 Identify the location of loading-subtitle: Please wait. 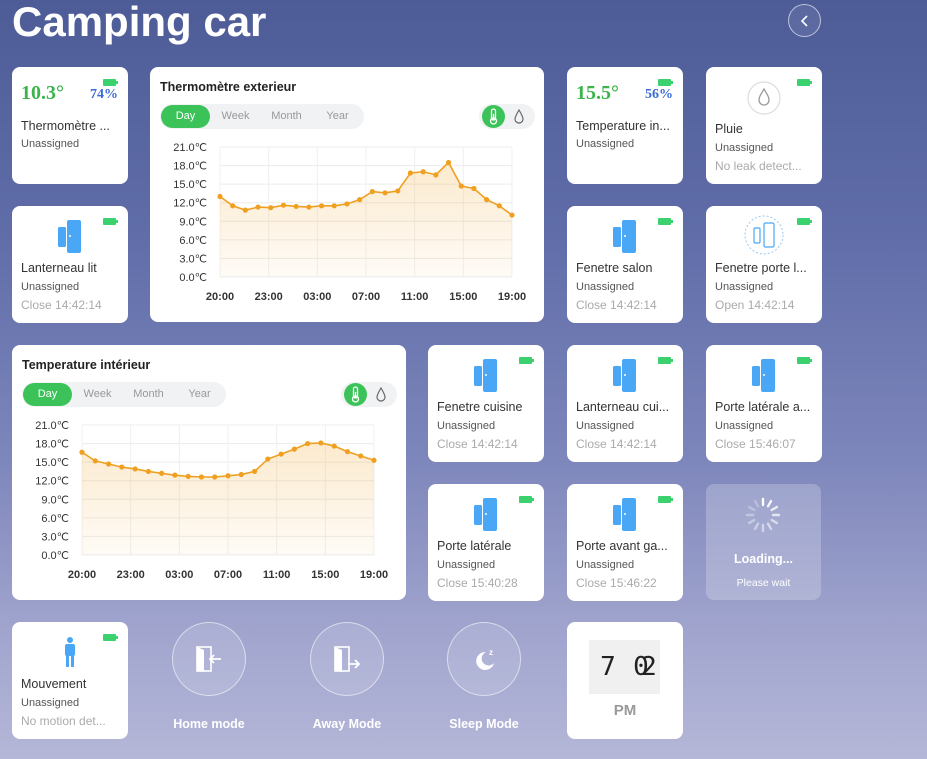
(763, 583).